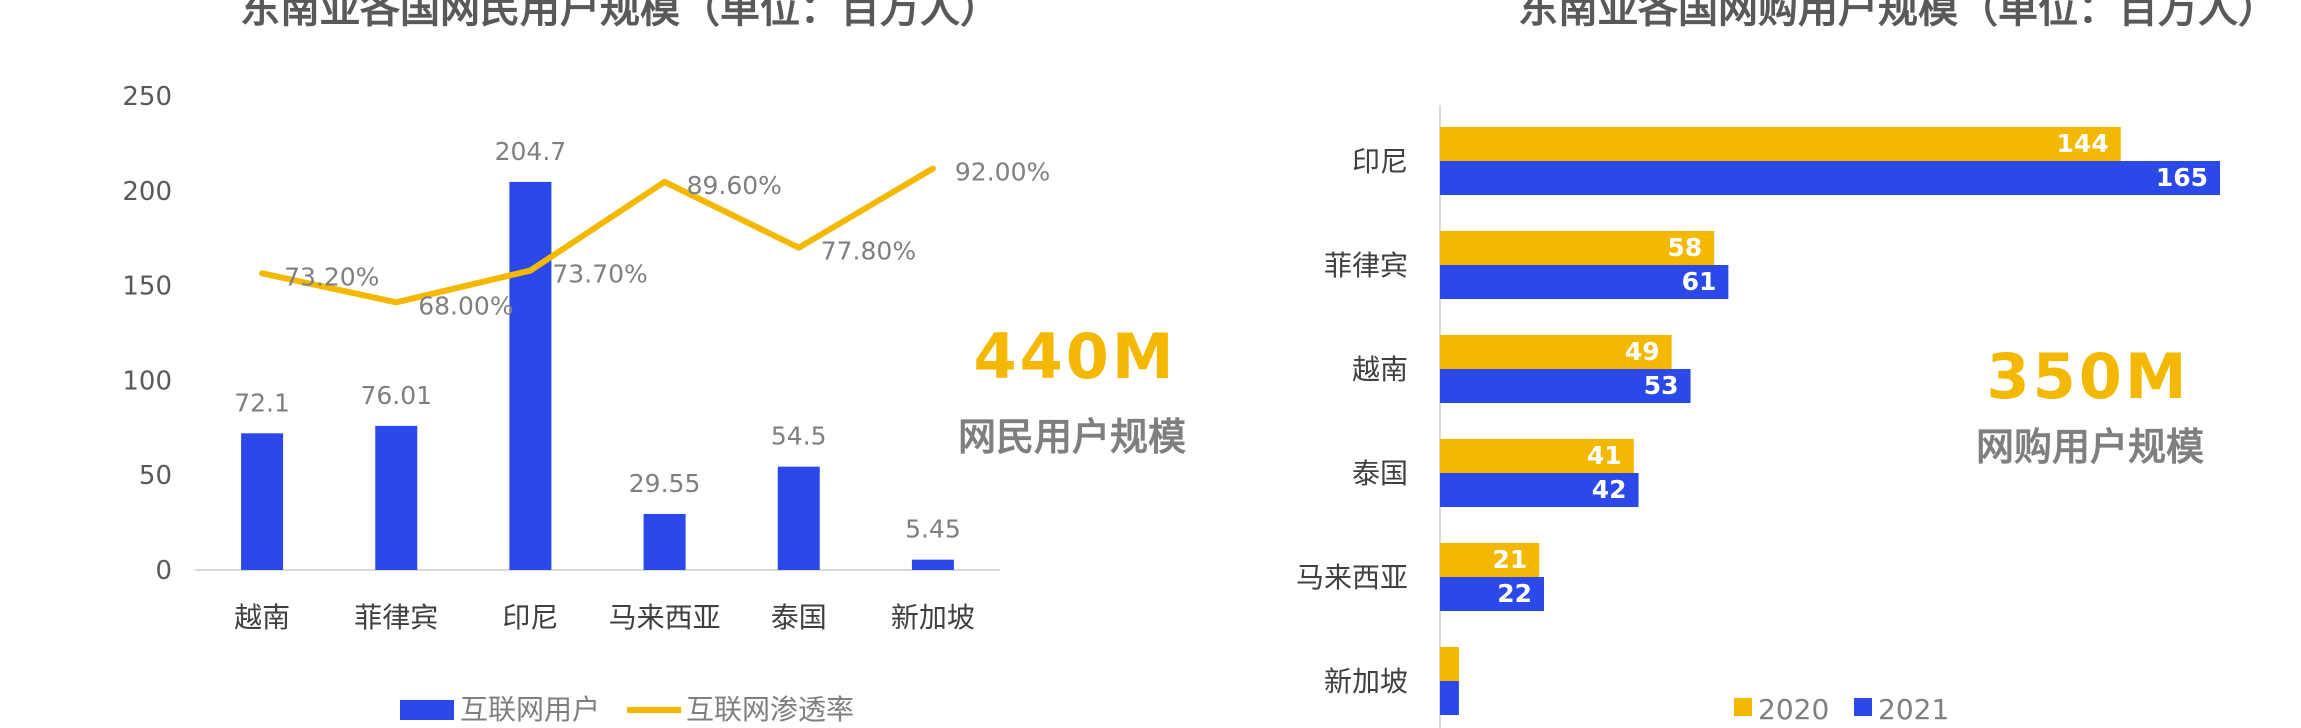  Describe the element at coordinates (331, 276) in the screenshot. I see `line-data-label: 73.20%` at that location.